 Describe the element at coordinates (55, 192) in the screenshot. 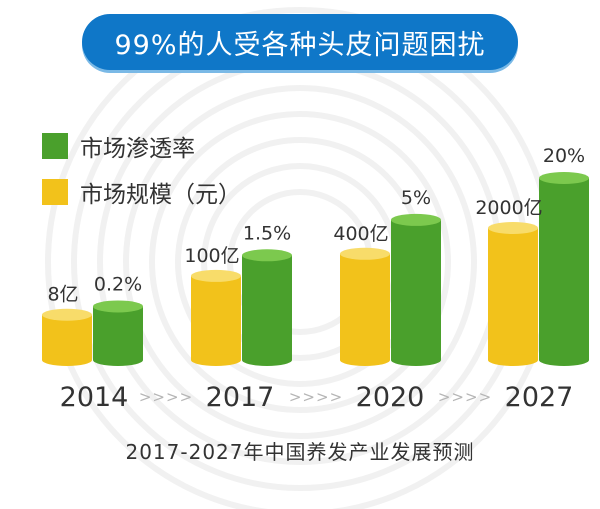

I see `legend-swatch-yellow` at that location.